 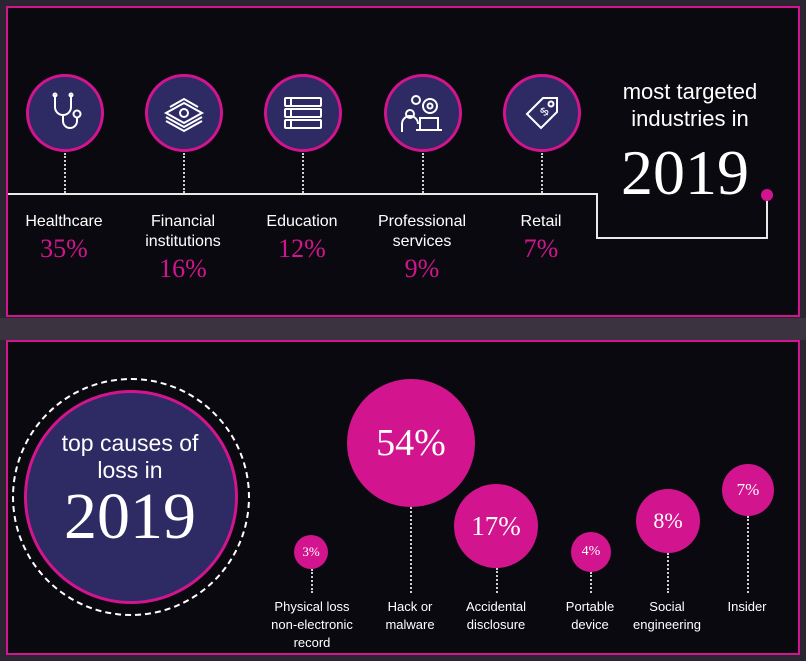 I want to click on stethoscope-icon, so click(x=65, y=113).